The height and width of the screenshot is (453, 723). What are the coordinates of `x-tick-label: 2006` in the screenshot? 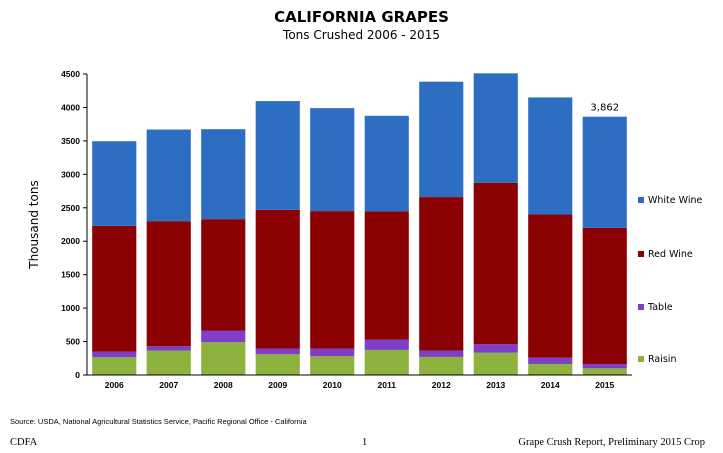 It's located at (114, 385).